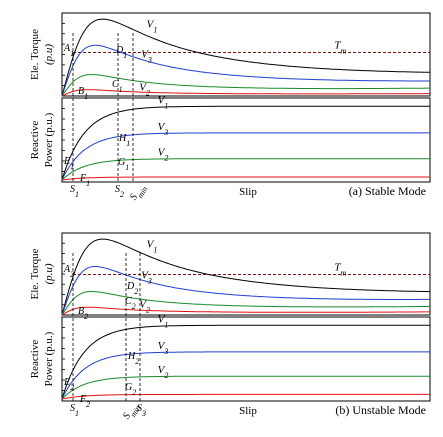 This screenshot has height=437, width=443. Describe the element at coordinates (123, 164) in the screenshot. I see `power-point-label: G1` at that location.